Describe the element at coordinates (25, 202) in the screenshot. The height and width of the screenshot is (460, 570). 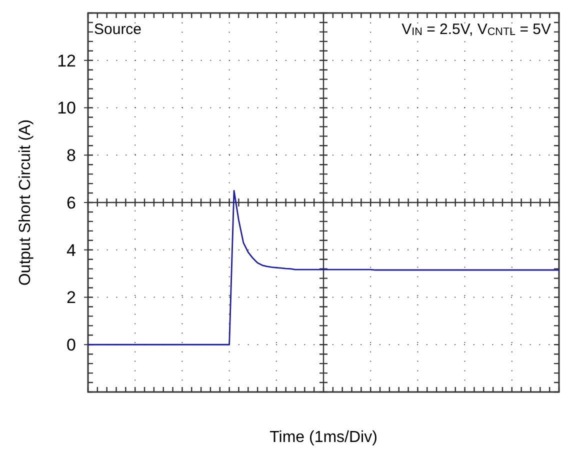
I see `y-axis-title: Output Short Circuit (A)` at that location.